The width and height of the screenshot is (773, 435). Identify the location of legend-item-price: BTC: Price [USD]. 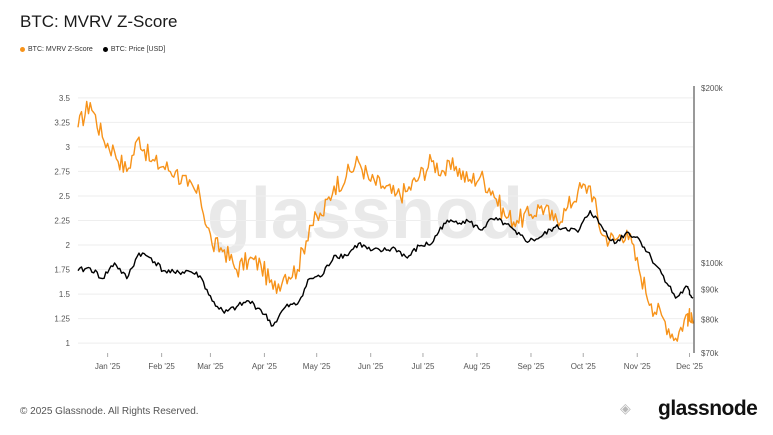
(133, 49).